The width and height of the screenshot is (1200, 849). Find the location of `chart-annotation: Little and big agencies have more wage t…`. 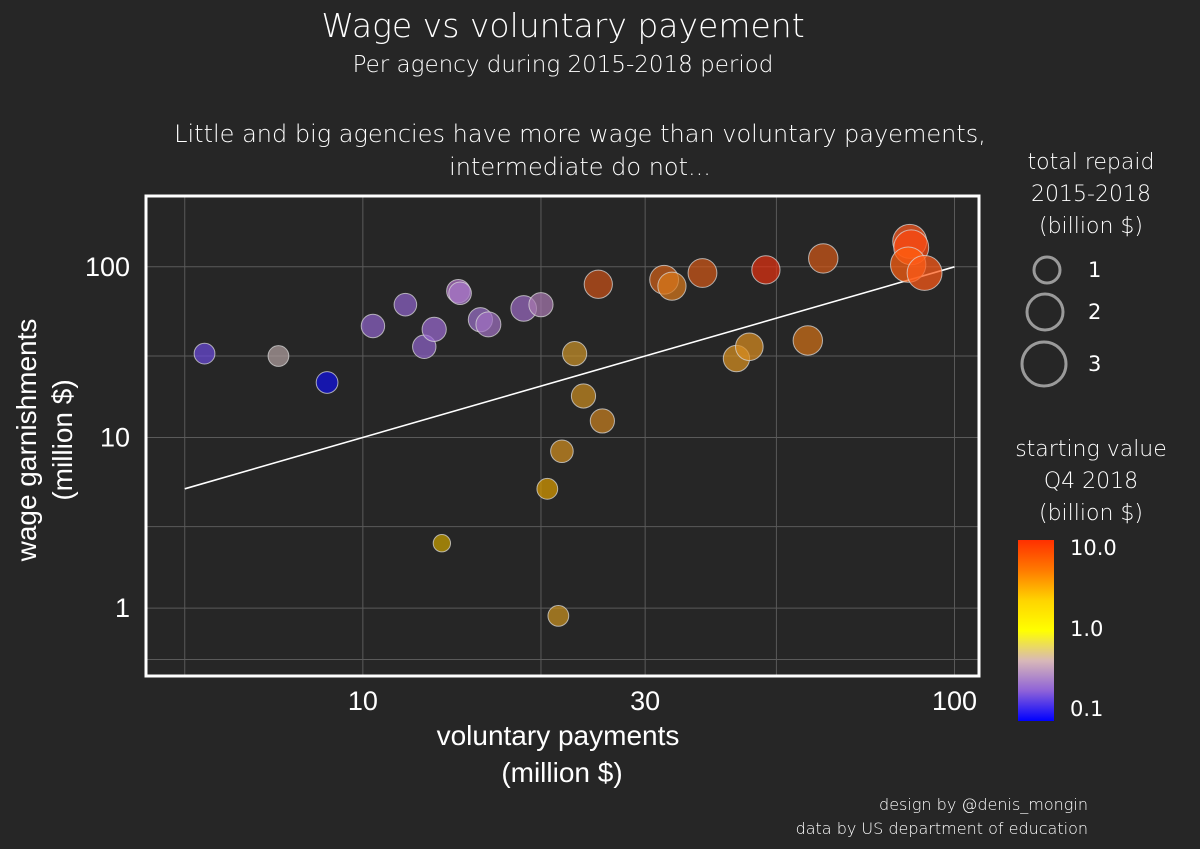

chart-annotation: Little and big agencies have more wage t… is located at coordinates (580, 151).